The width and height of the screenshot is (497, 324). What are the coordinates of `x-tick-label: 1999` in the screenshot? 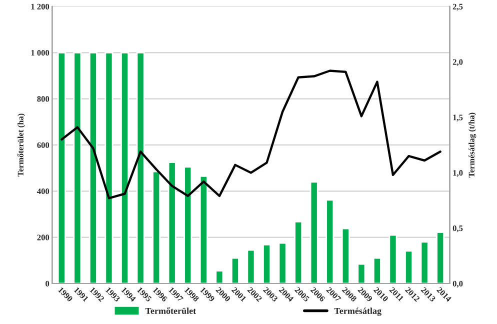 It's located at (208, 294).